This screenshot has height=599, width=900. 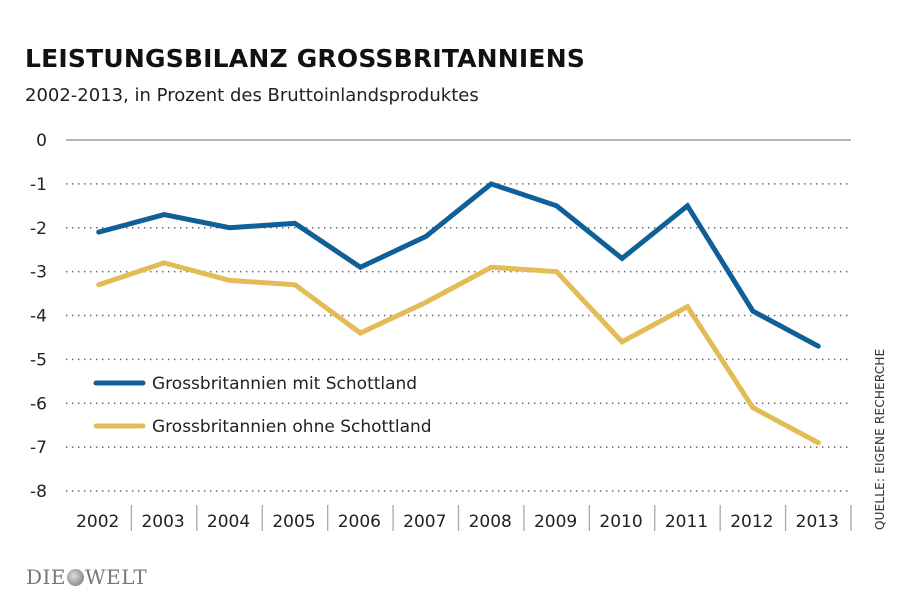 I want to click on x-tick-label: 2013, so click(x=817, y=522).